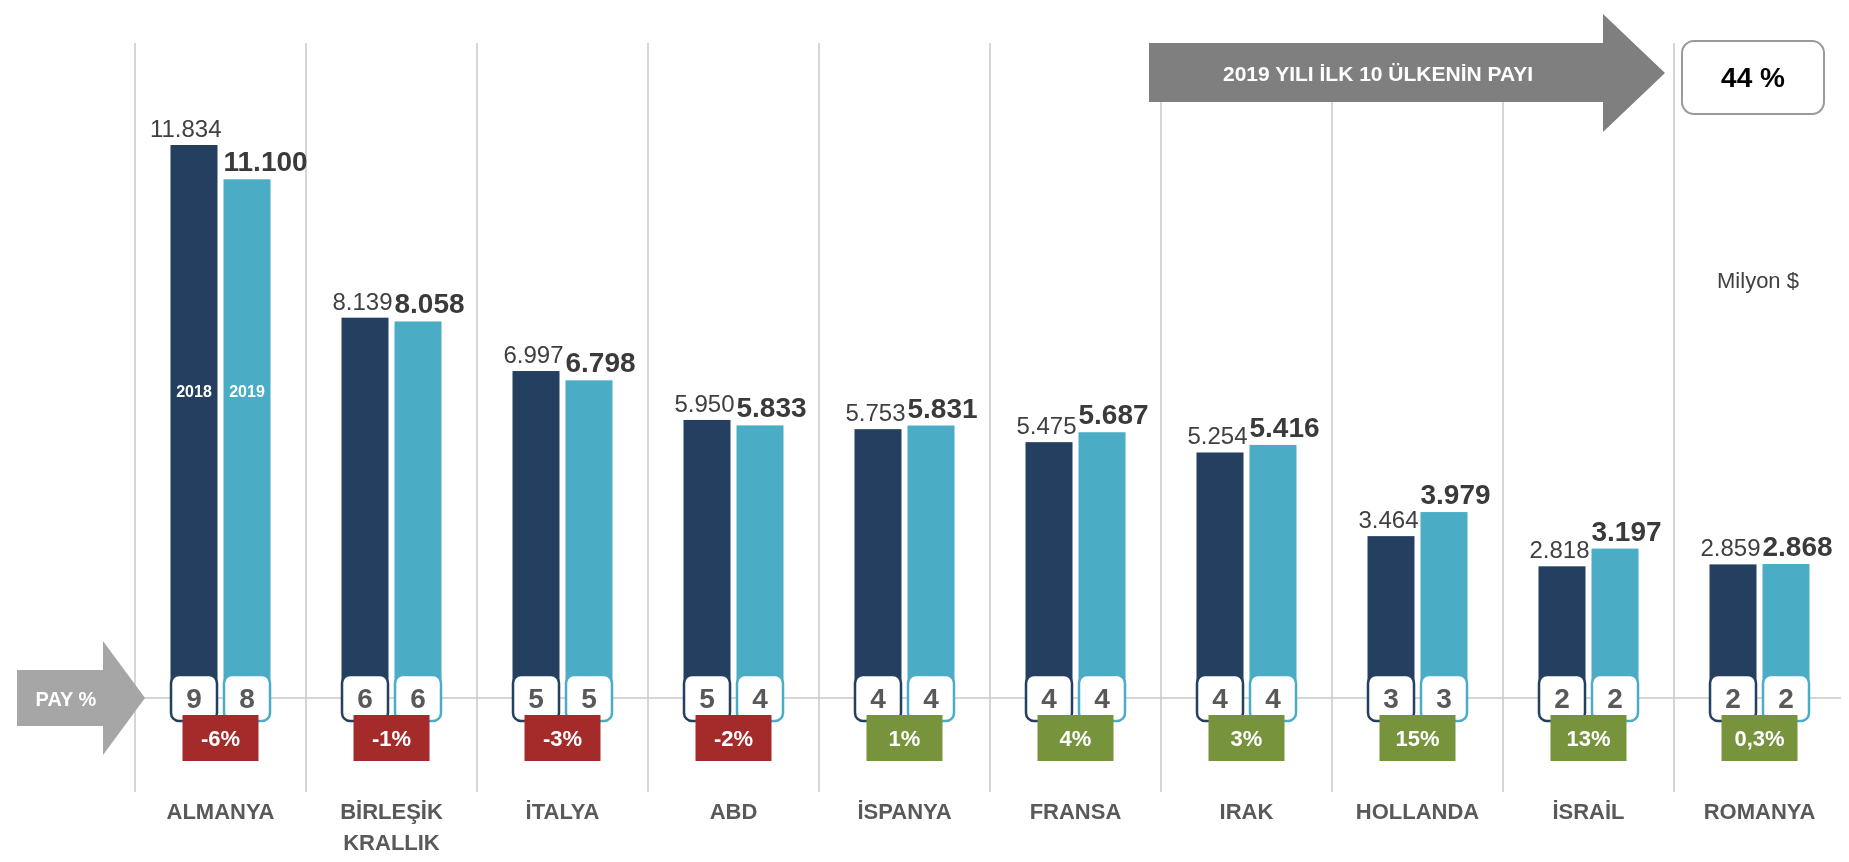  I want to click on data-label: 5.831, so click(942, 408).